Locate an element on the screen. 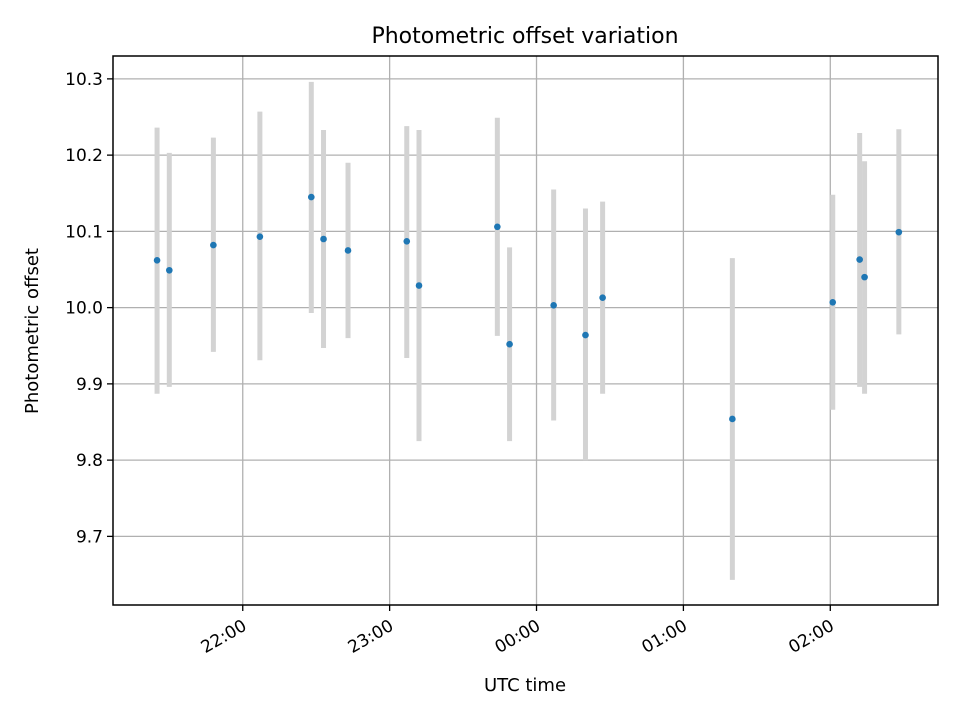  y-tick-label: 10.1 is located at coordinates (84, 232).